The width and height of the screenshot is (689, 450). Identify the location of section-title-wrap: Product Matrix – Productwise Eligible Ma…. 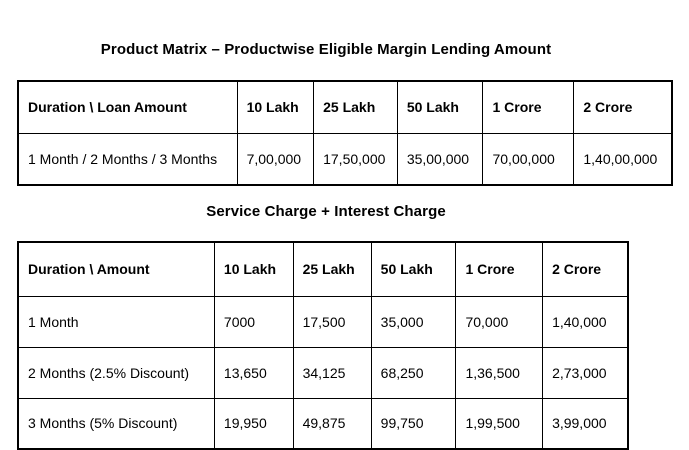
(326, 29).